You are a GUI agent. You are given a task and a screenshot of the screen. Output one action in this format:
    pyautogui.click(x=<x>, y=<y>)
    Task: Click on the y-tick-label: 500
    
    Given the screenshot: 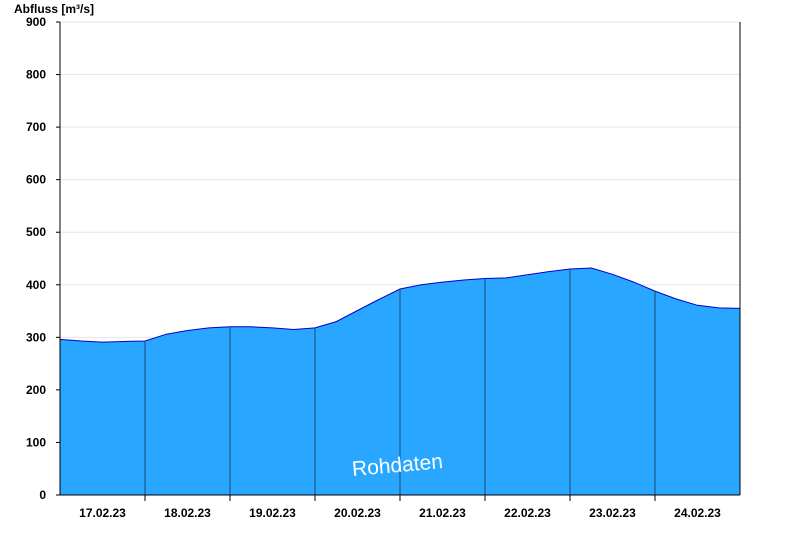 What is the action you would take?
    pyautogui.click(x=36, y=232)
    